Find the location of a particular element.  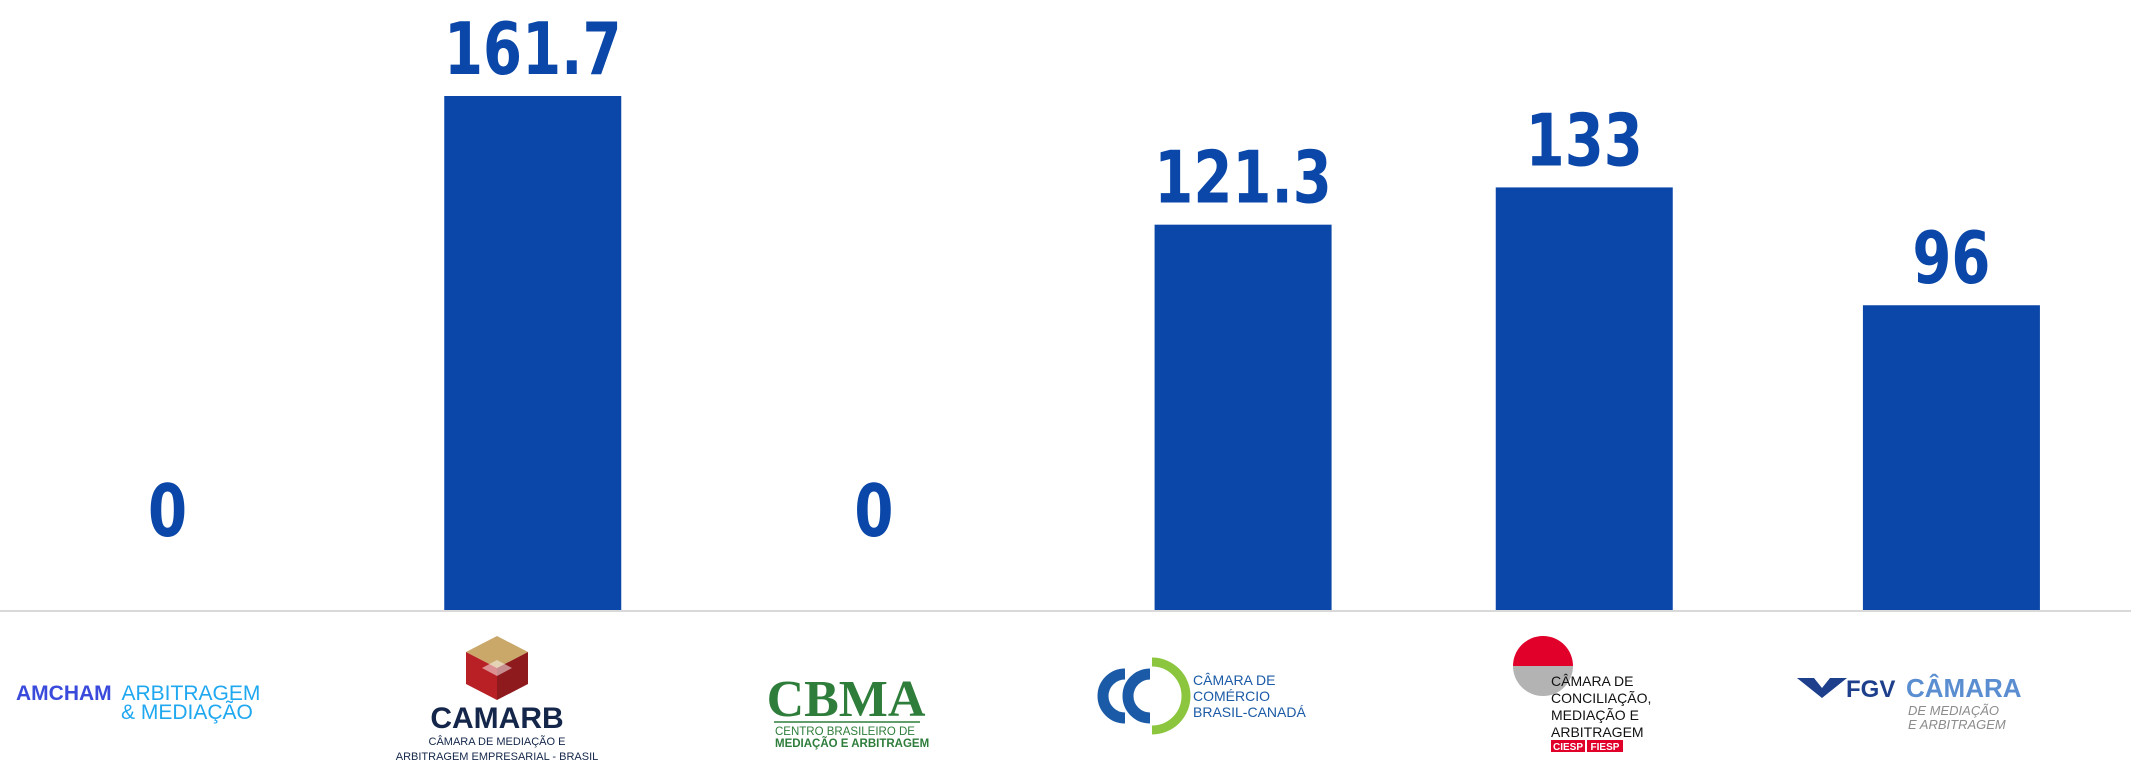

cbma-subtitle-1: CENTRO BRASILEIRO DE is located at coordinates (845, 732).